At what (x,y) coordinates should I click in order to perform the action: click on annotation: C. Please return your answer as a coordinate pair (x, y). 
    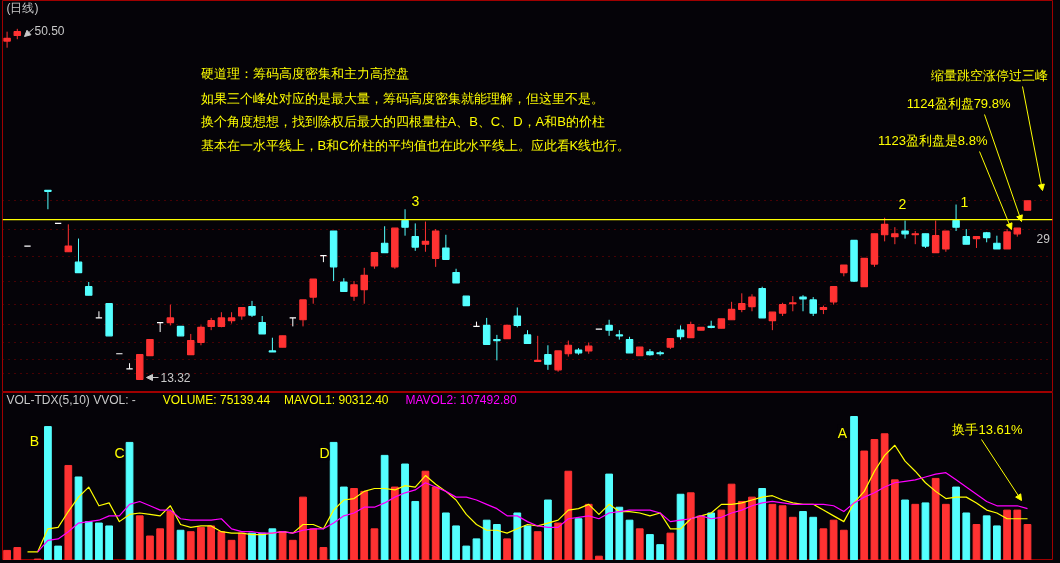
    Looking at the image, I should click on (119, 452).